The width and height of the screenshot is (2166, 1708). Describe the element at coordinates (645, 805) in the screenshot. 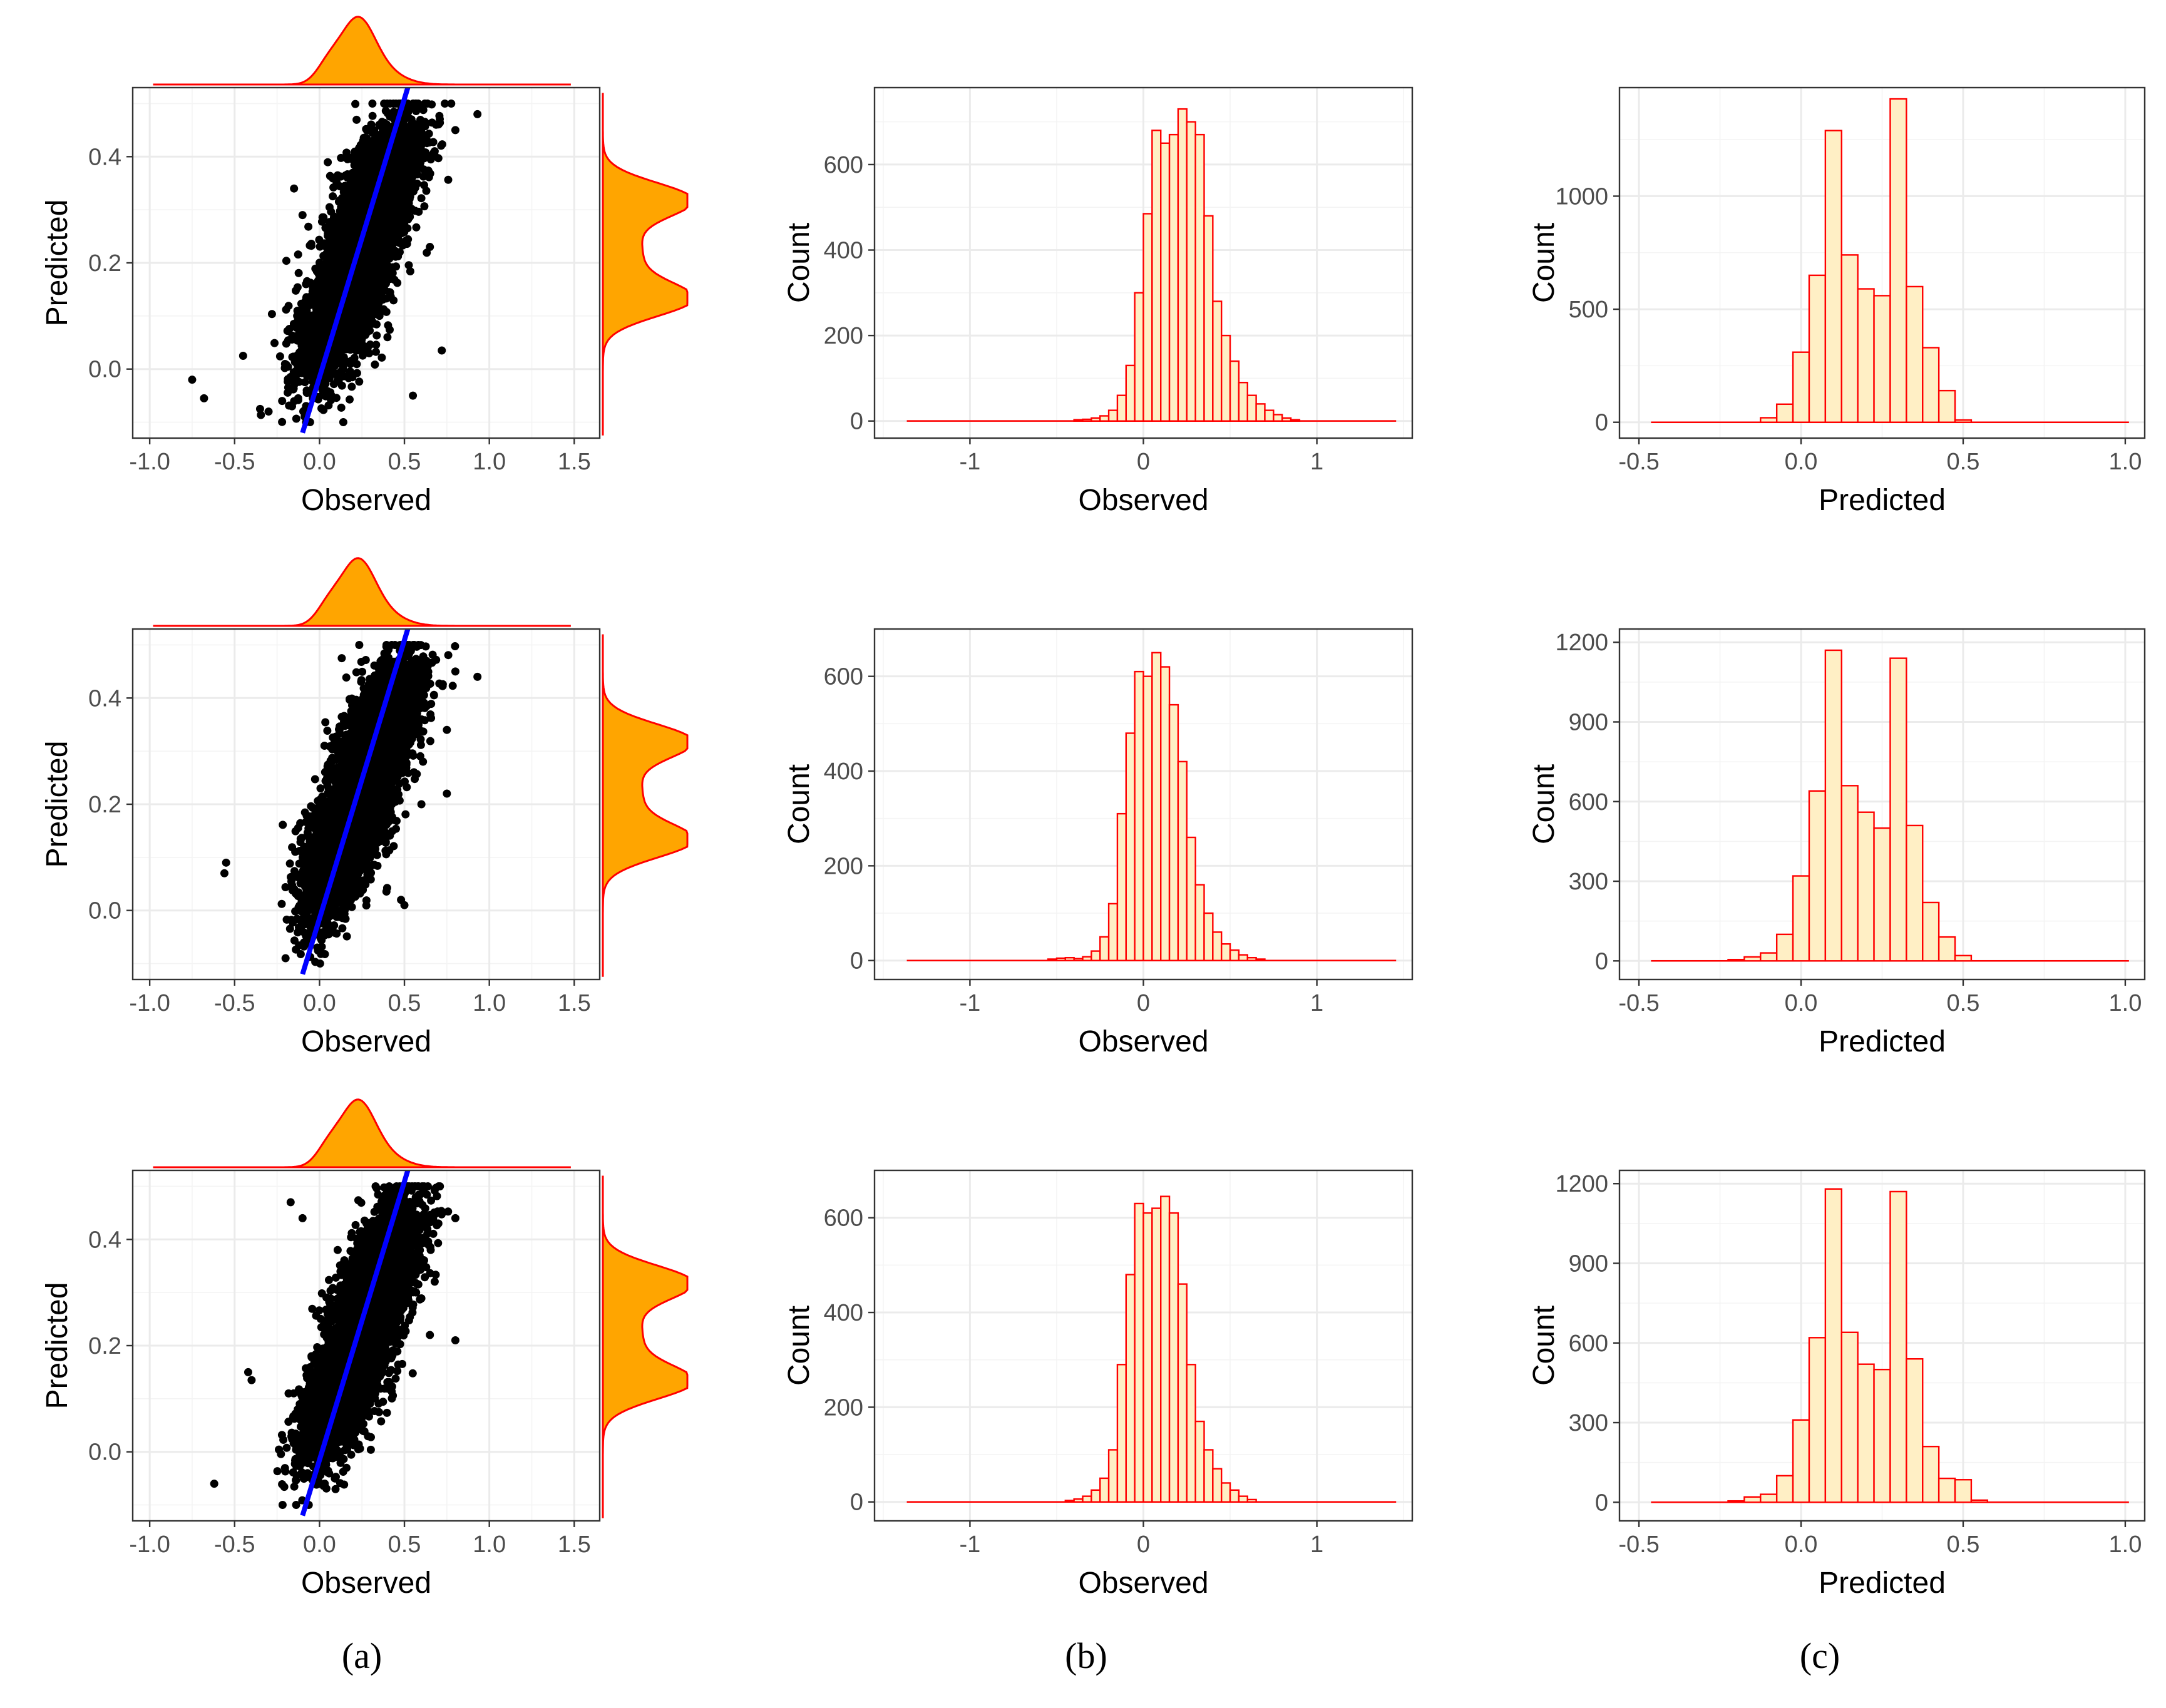

I see `marginal-density-right` at that location.